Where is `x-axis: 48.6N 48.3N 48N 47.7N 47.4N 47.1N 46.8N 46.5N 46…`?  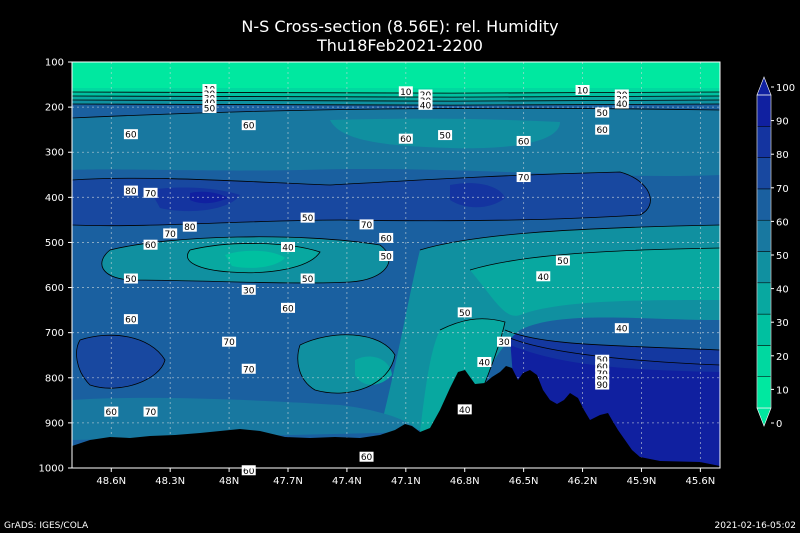 x-axis: 48.6N 48.3N 48N 47.7N 47.4N 47.1N 46.8N 46.5N 46… is located at coordinates (405, 477).